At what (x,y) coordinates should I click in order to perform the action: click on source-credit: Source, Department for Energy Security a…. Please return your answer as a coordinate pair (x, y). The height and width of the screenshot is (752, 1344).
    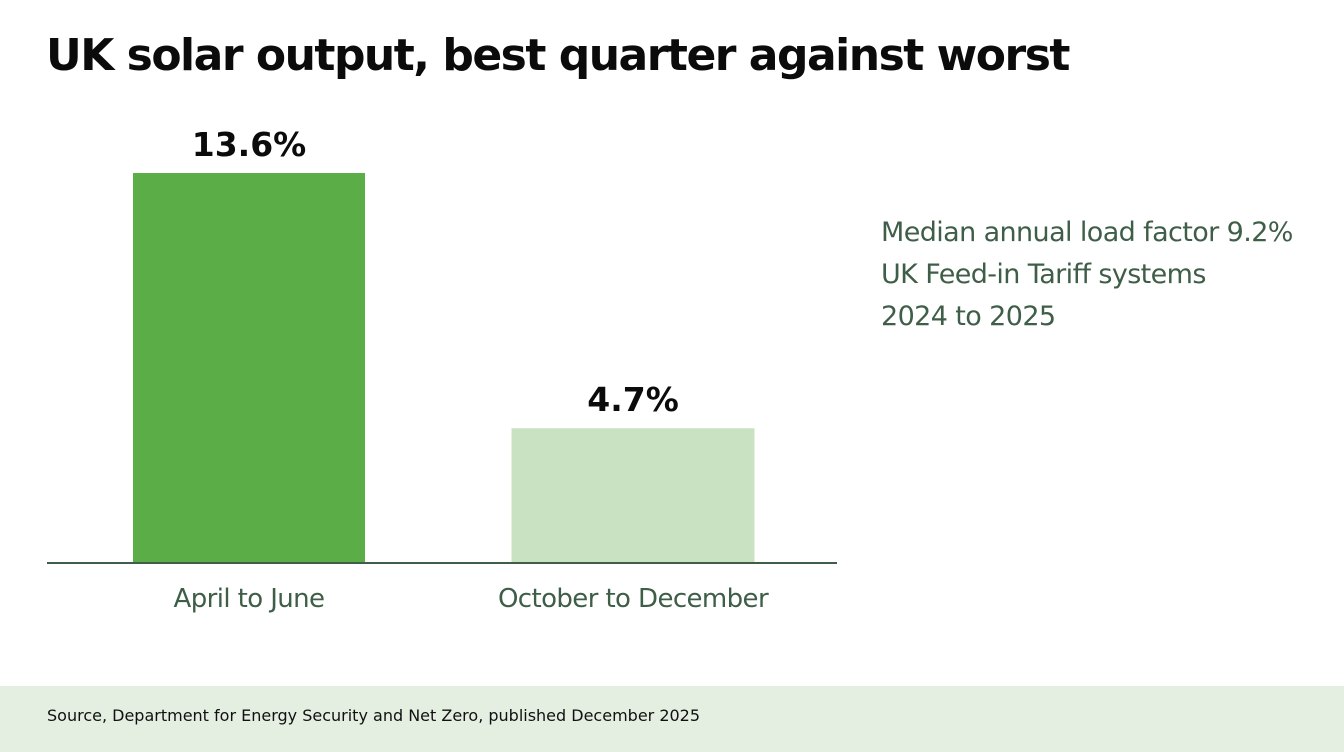
    Looking at the image, I should click on (374, 715).